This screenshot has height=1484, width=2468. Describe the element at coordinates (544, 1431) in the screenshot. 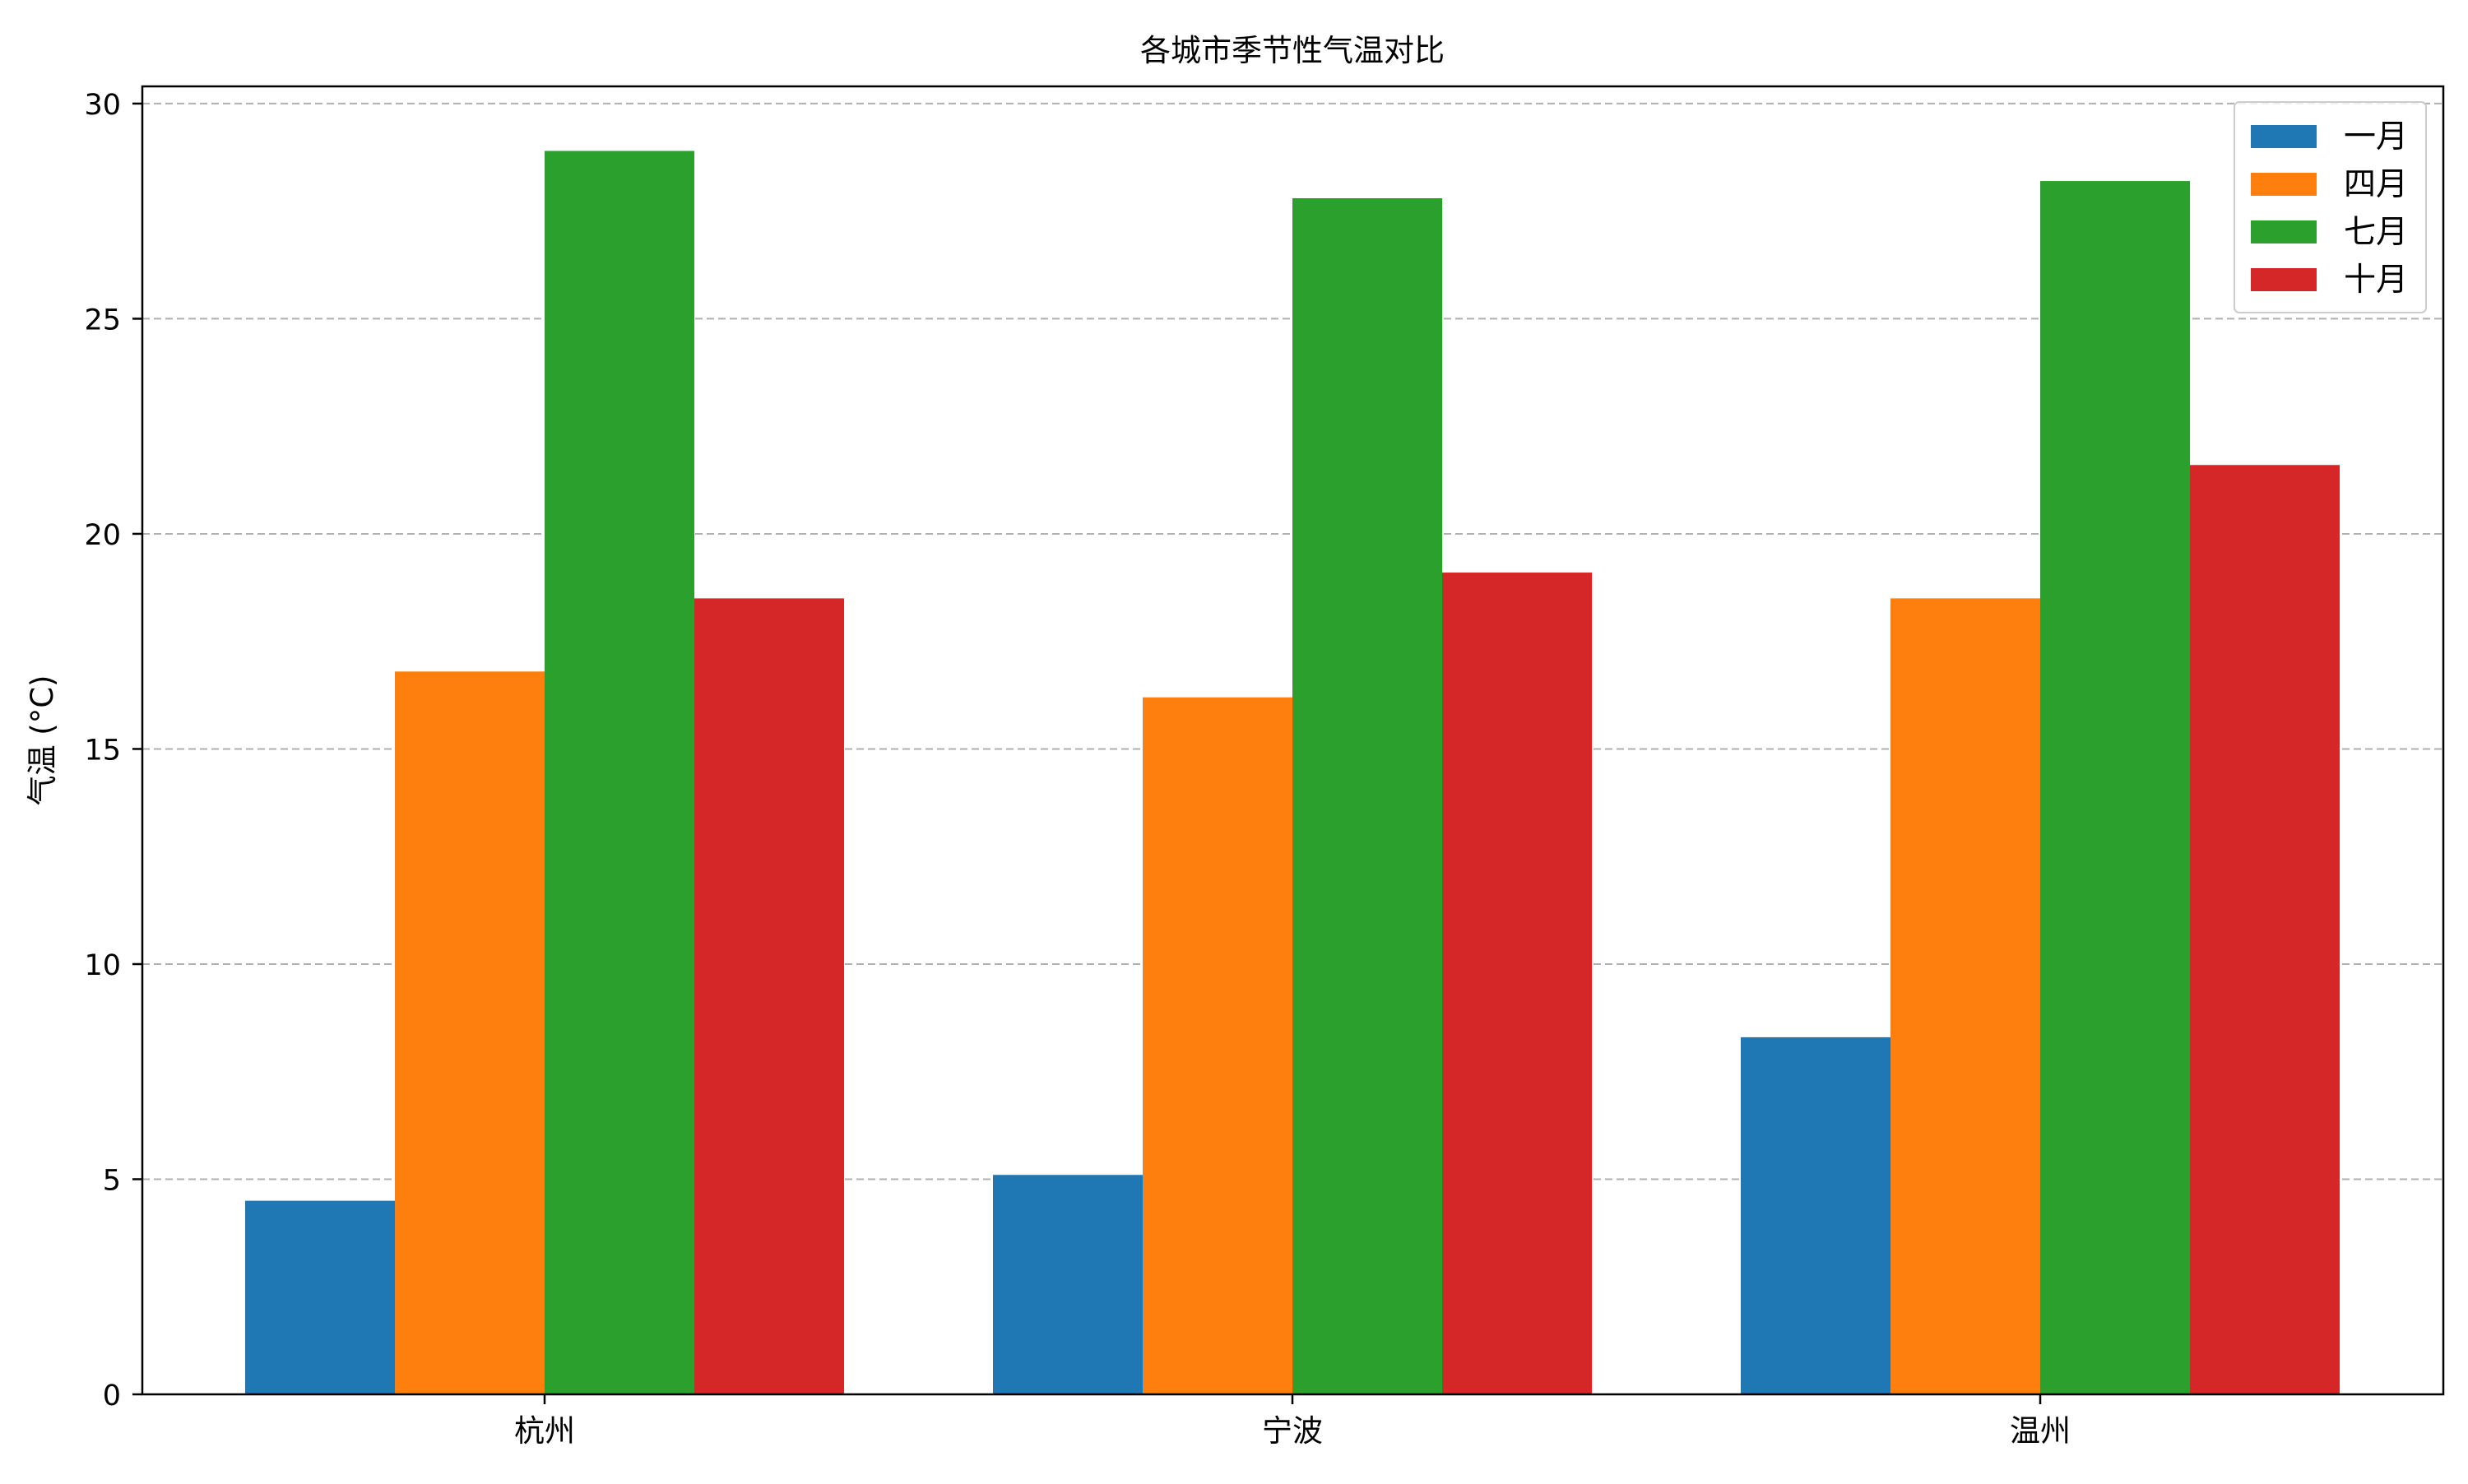

I see `x-tick-label: 杭州` at that location.